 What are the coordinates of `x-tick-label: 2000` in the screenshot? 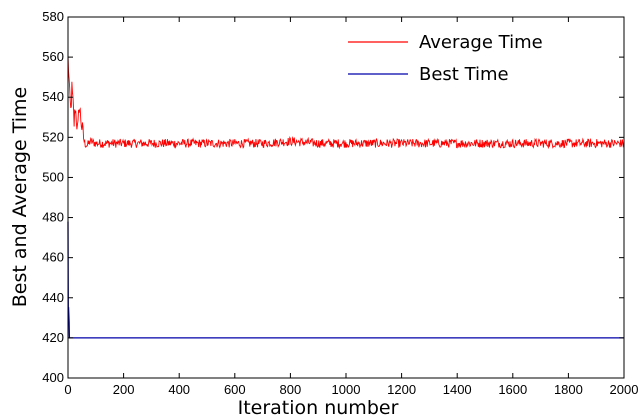 It's located at (624, 389).